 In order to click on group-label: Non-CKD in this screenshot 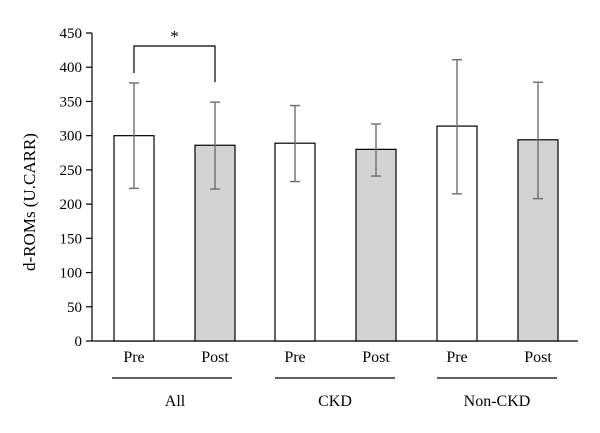, I will do `click(497, 401)`.